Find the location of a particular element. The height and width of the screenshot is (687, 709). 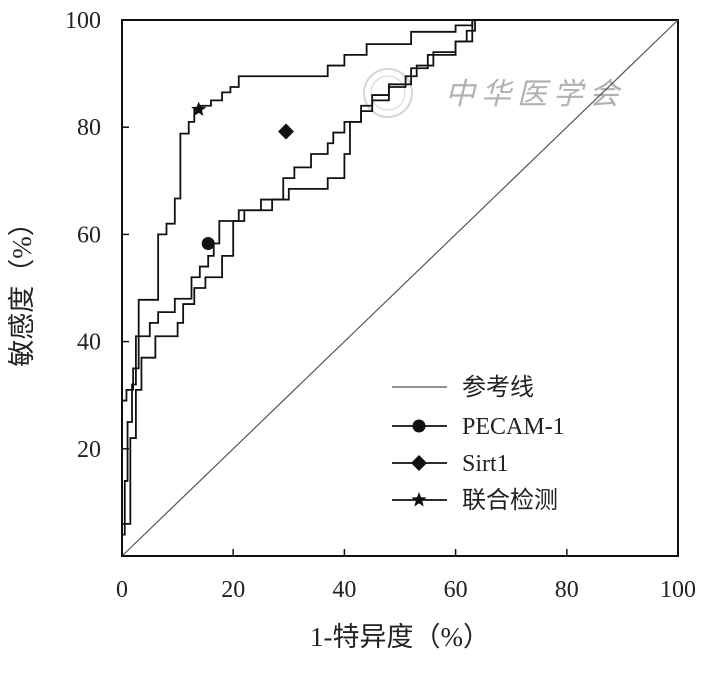

watermark-seal is located at coordinates (388, 93).